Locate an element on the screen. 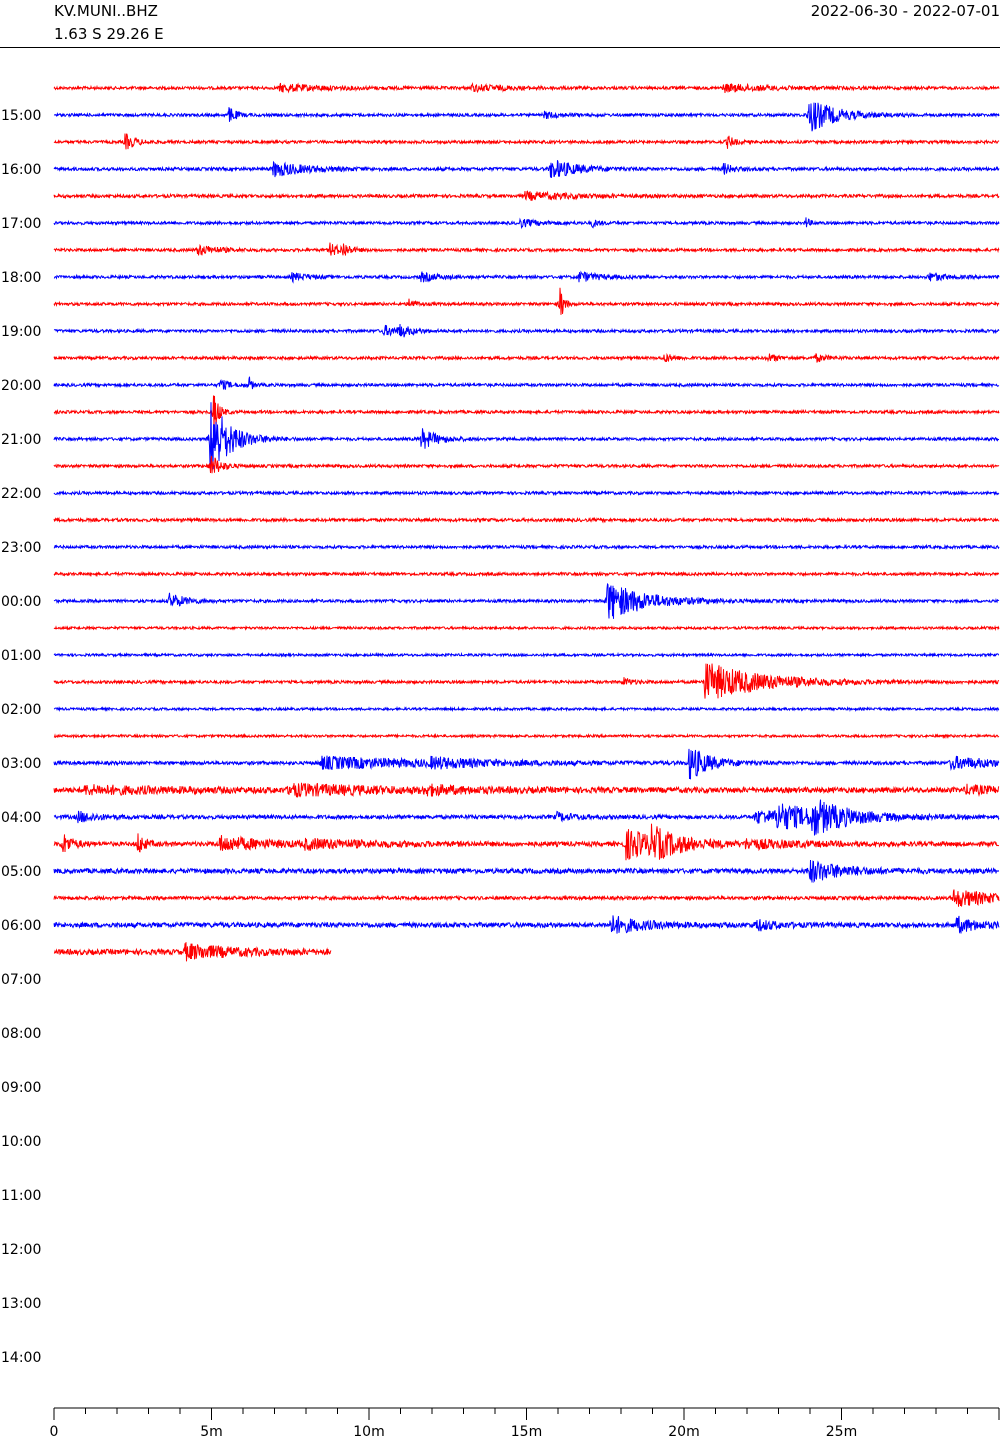 This screenshot has height=1440, width=1000. hour-label: 20:00 is located at coordinates (21, 386).